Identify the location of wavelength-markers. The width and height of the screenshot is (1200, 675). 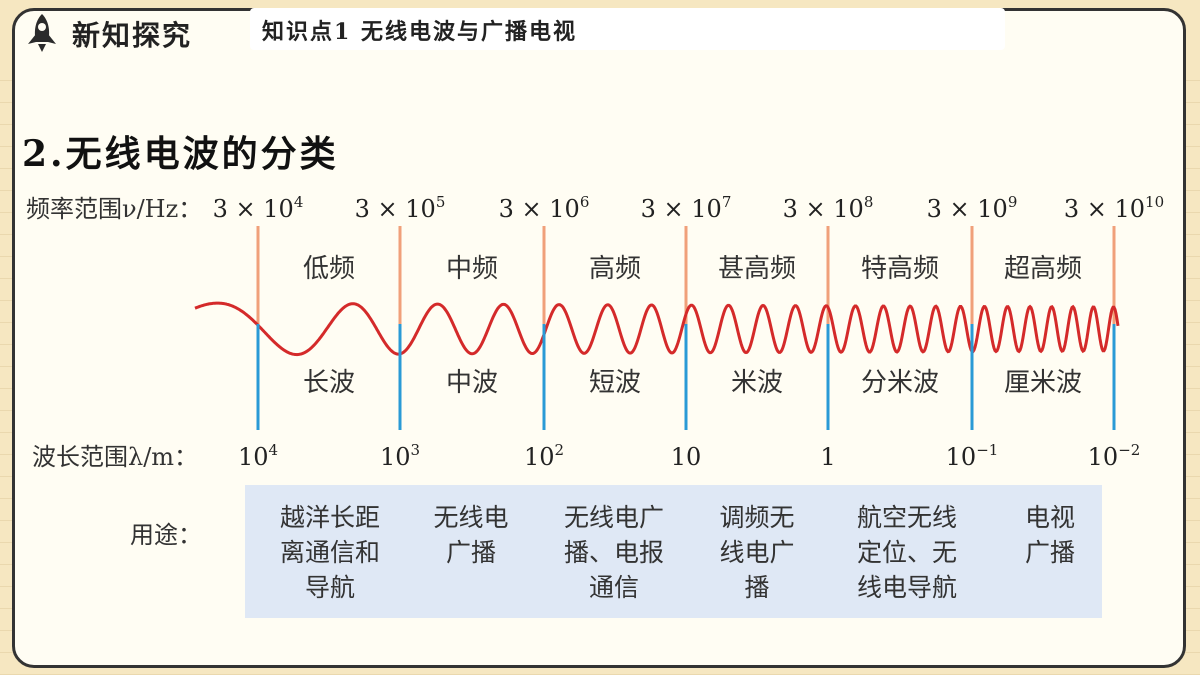
(686, 377).